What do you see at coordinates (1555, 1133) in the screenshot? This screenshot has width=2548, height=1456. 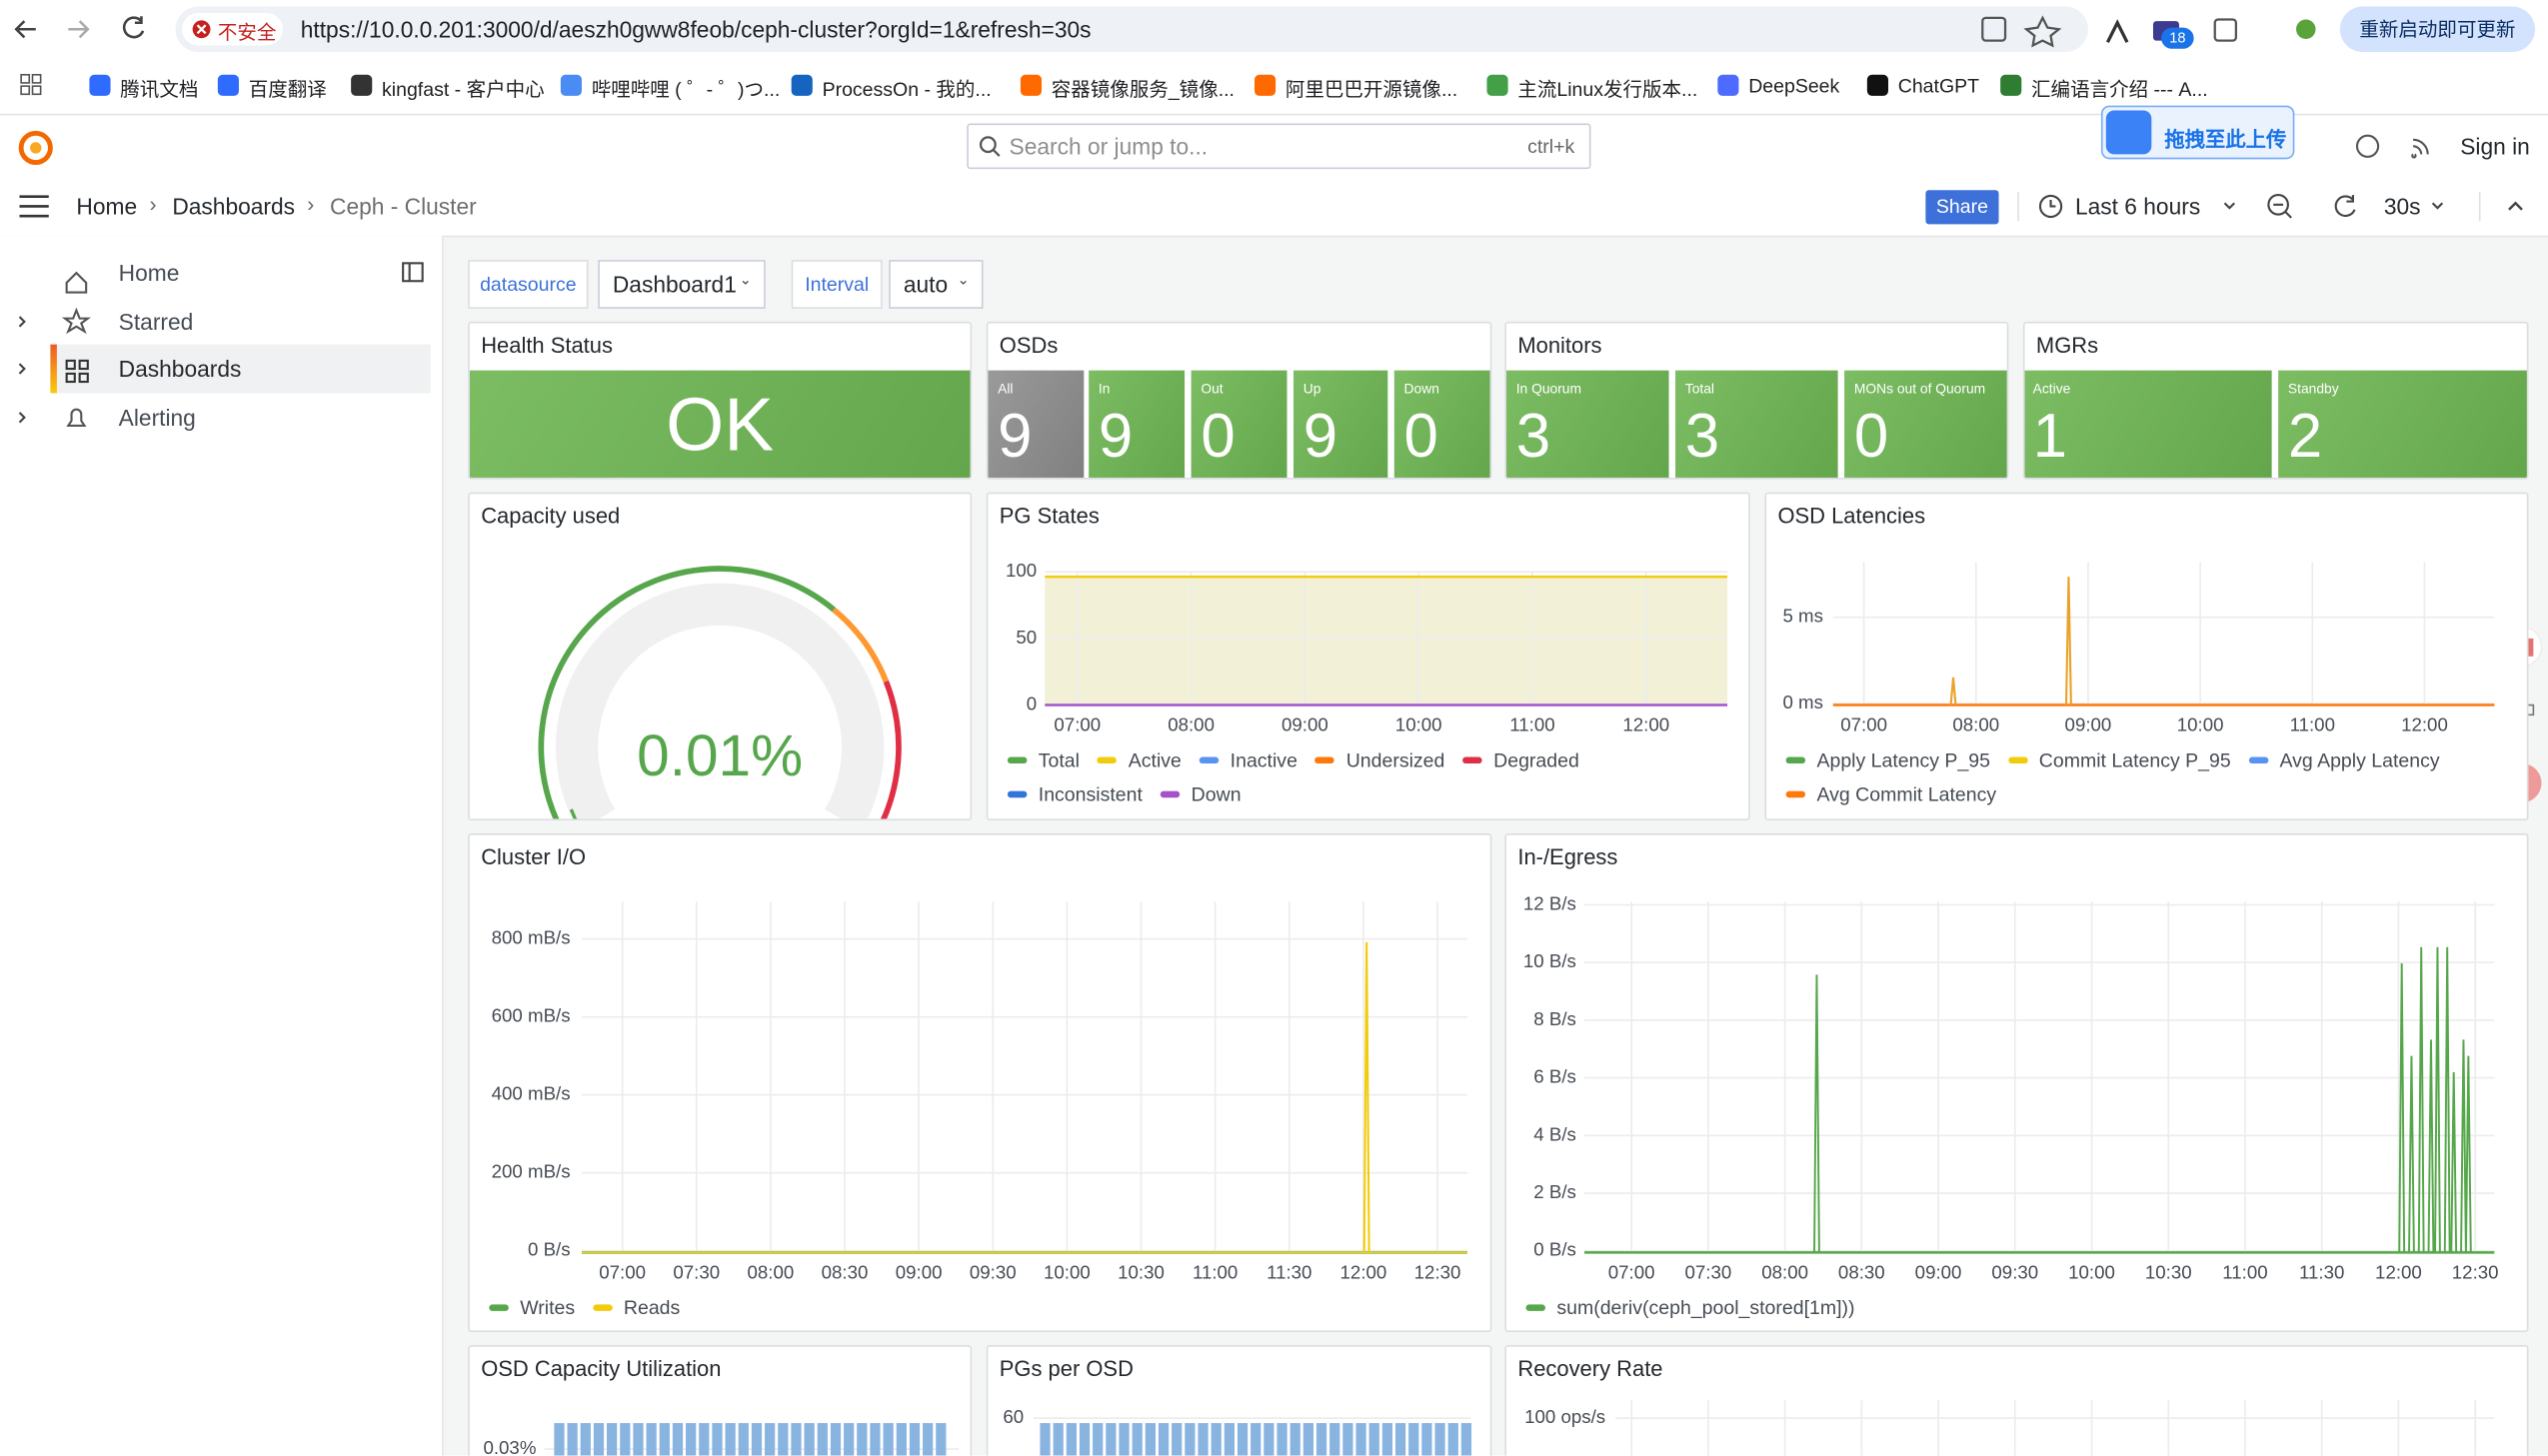 I see `y-tick-label: 4 B/s` at bounding box center [1555, 1133].